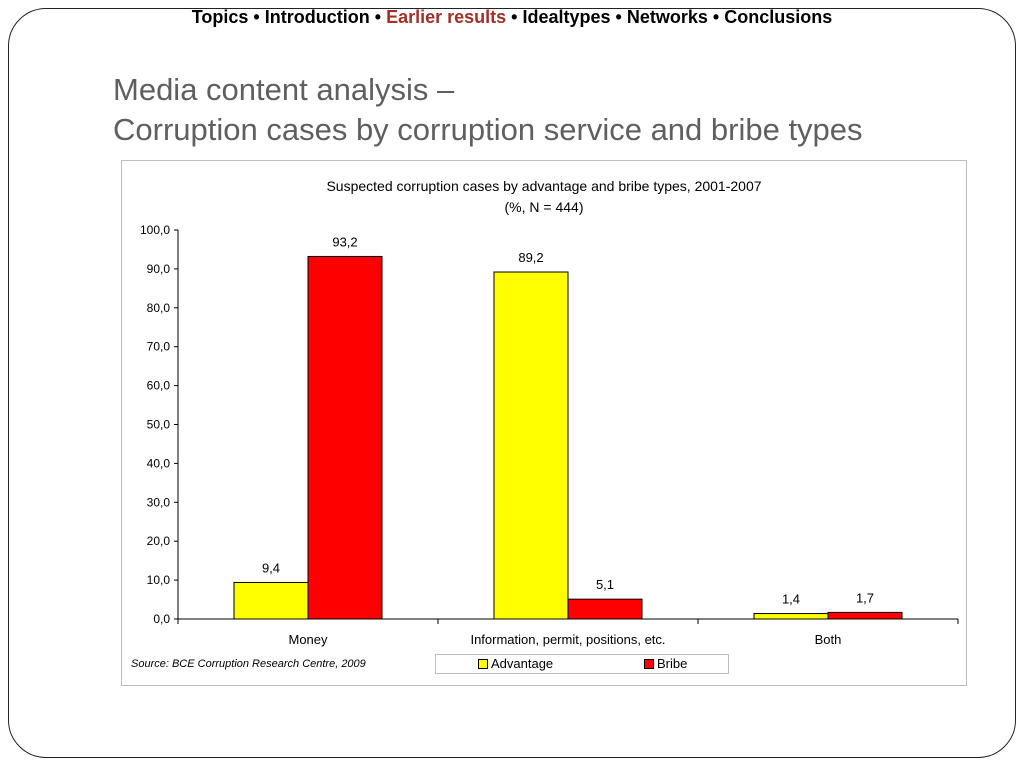  I want to click on nav-item-conclusions: Conclusions, so click(778, 17).